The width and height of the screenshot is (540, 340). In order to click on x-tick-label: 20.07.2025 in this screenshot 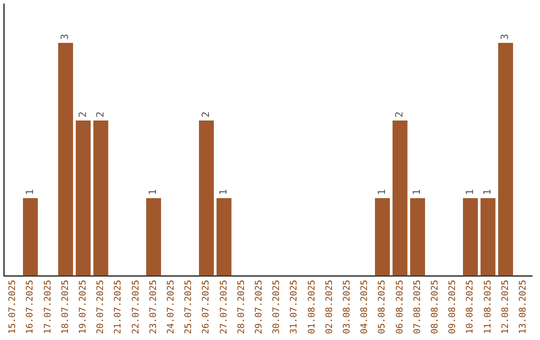, I will do `click(101, 307)`.